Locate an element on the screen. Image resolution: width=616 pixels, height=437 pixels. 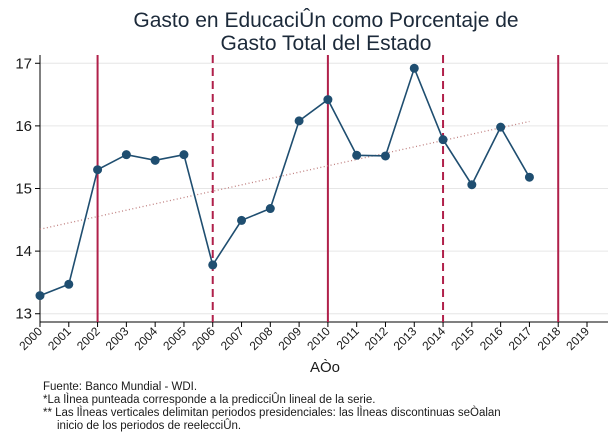
y-tick-label-16: 16 is located at coordinates (23, 126).